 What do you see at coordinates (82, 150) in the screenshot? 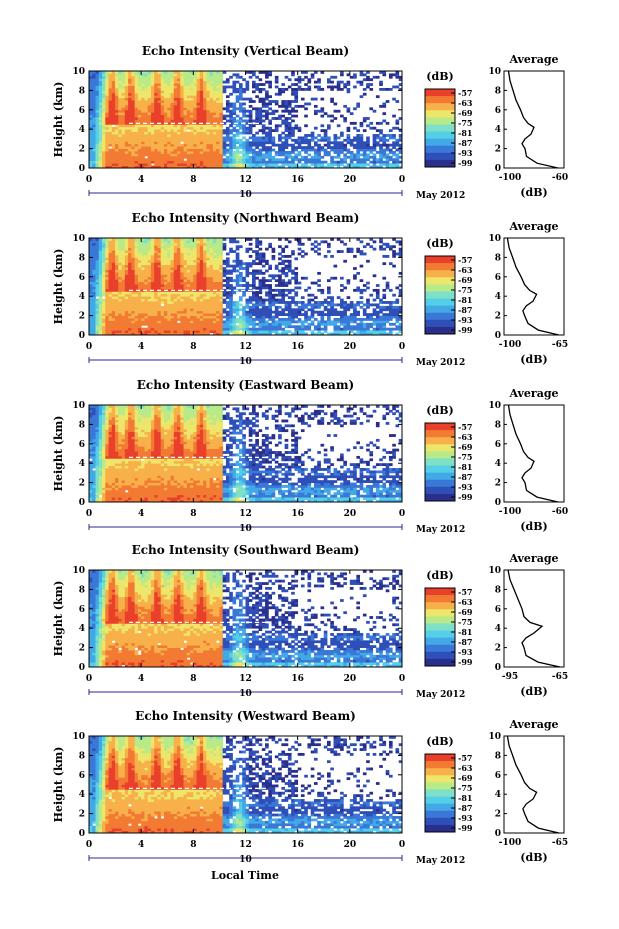
I see `y-tick-label: 2` at bounding box center [82, 150].